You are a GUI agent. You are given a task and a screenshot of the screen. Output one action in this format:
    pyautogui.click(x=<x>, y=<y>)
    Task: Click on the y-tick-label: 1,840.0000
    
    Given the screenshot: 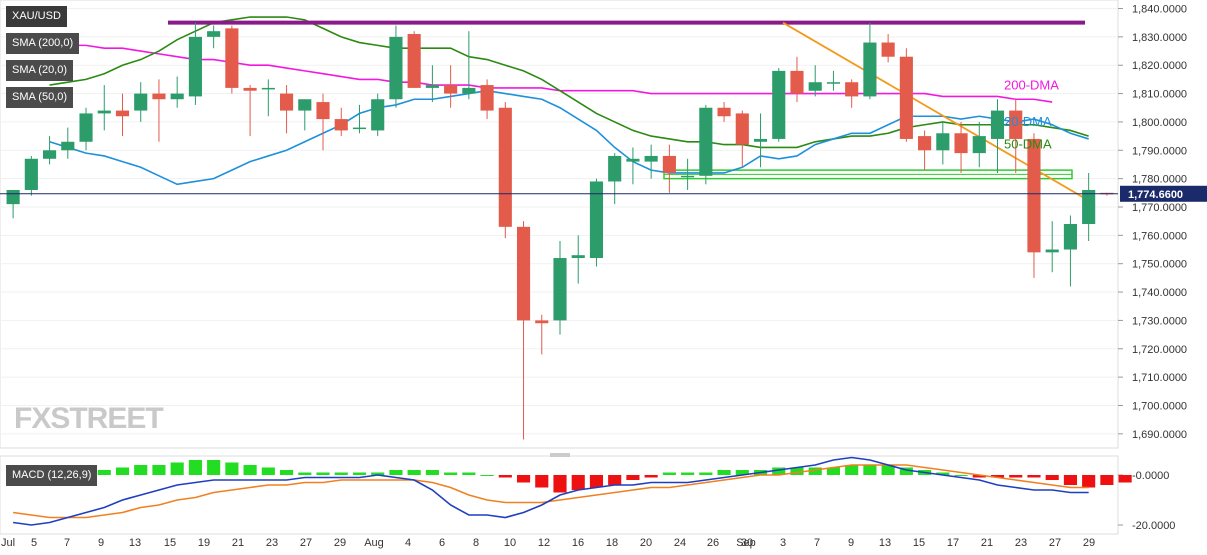 What is the action you would take?
    pyautogui.click(x=1159, y=10)
    